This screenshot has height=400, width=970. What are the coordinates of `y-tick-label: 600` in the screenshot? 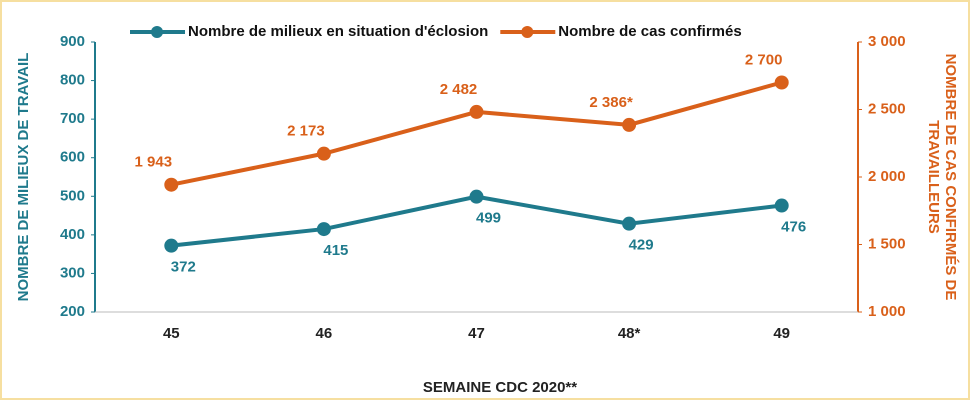 It's located at (72, 157).